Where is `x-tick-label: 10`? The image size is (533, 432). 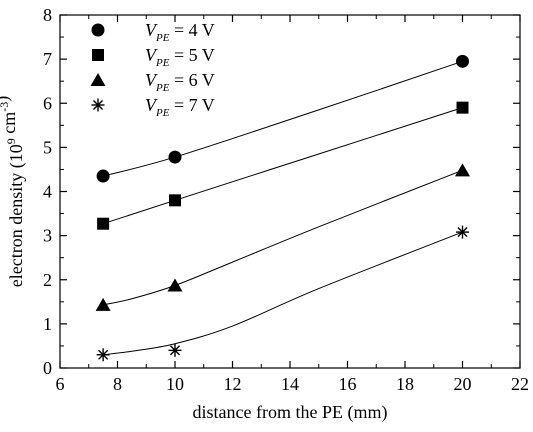
x-tick-label: 10 is located at coordinates (175, 384).